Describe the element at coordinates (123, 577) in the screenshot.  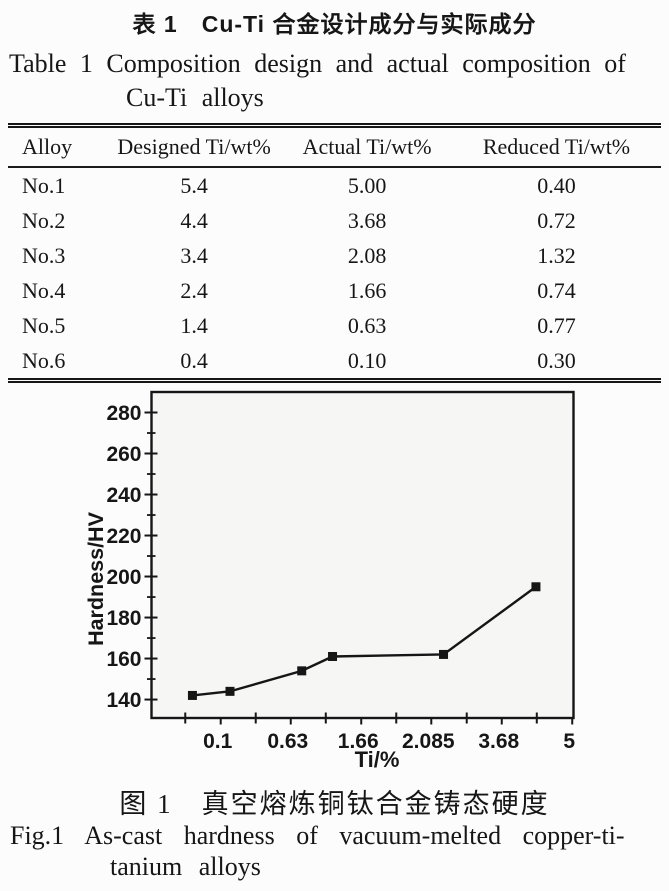
I see `y-tick-label: 200` at that location.